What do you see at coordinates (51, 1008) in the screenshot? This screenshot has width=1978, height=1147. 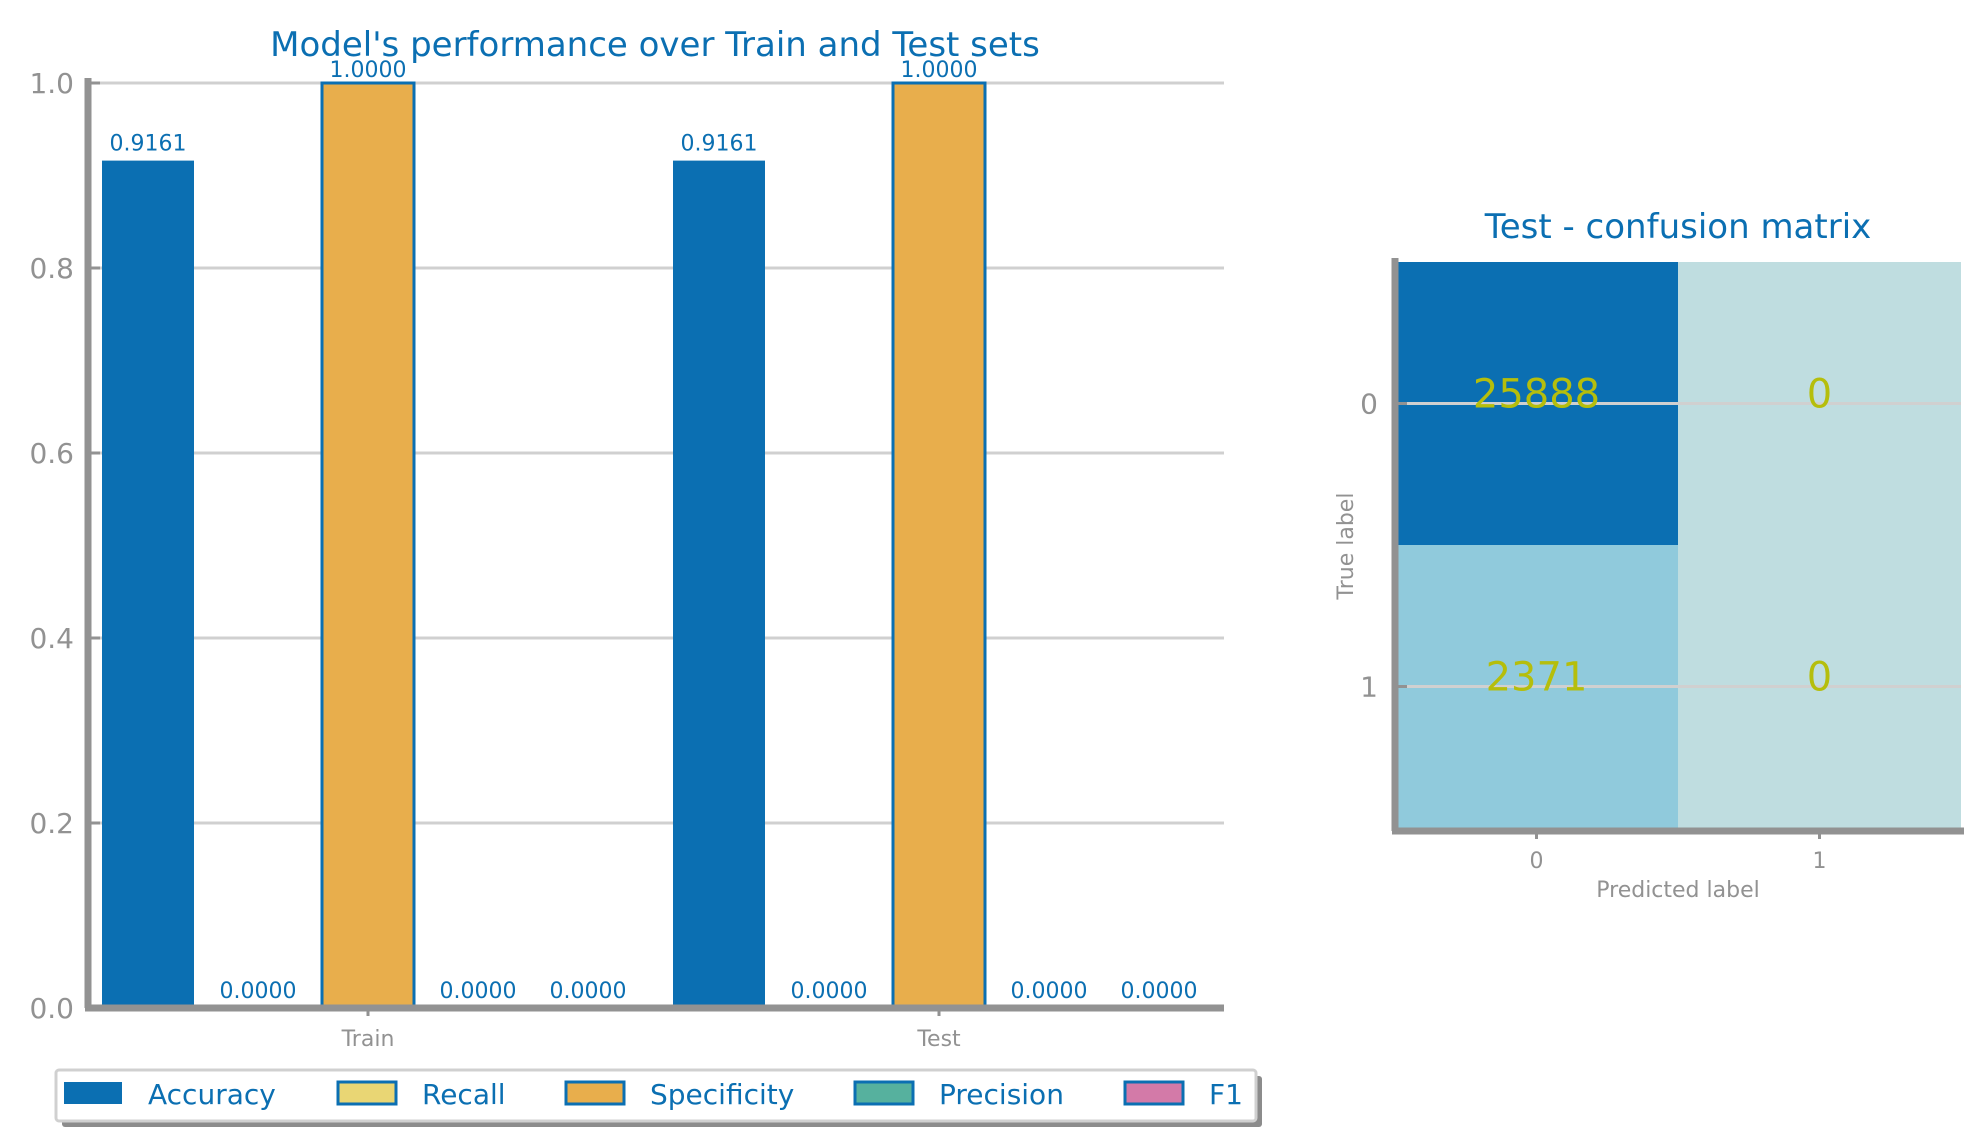 I see `bar-y-tick-label: 0.0` at bounding box center [51, 1008].